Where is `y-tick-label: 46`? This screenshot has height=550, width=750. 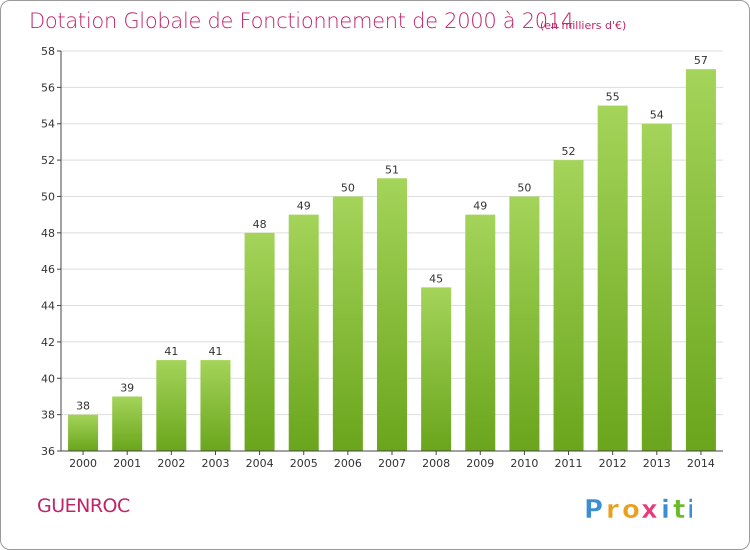 y-tick-label: 46 is located at coordinates (48, 269).